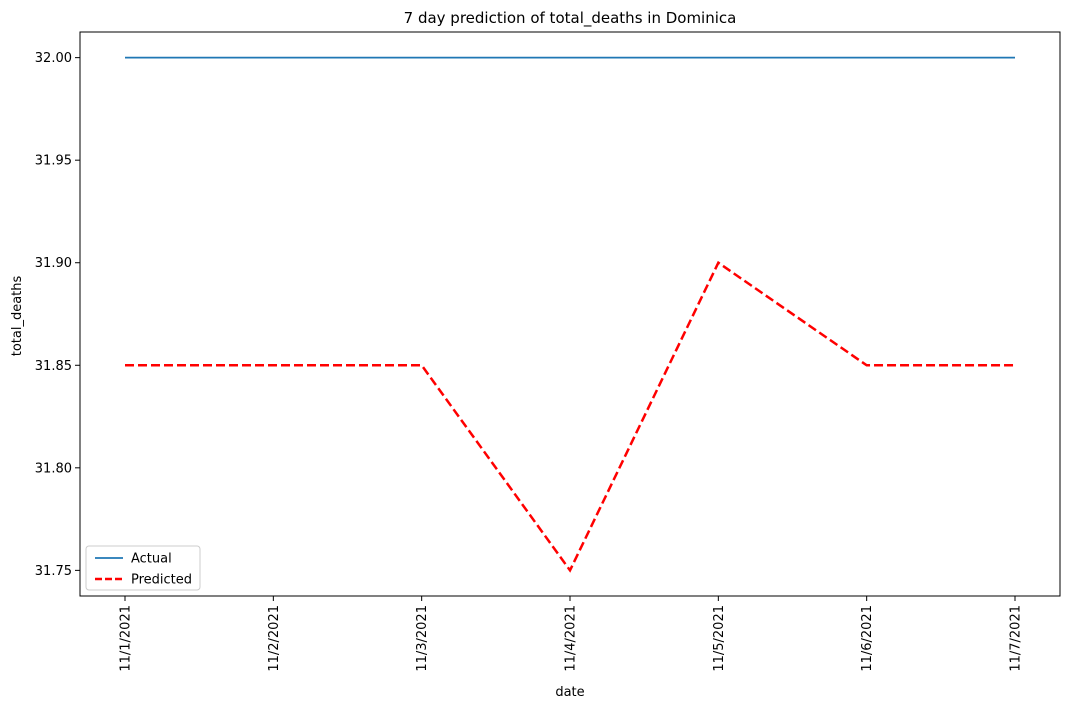  I want to click on x-tick-label: 11/6/2021, so click(867, 638).